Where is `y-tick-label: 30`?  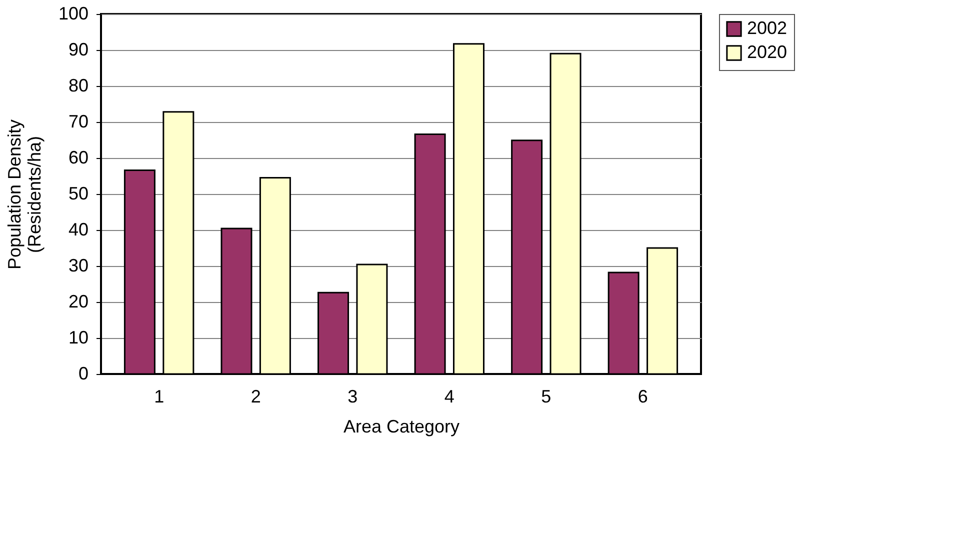
y-tick-label: 30 is located at coordinates (78, 266).